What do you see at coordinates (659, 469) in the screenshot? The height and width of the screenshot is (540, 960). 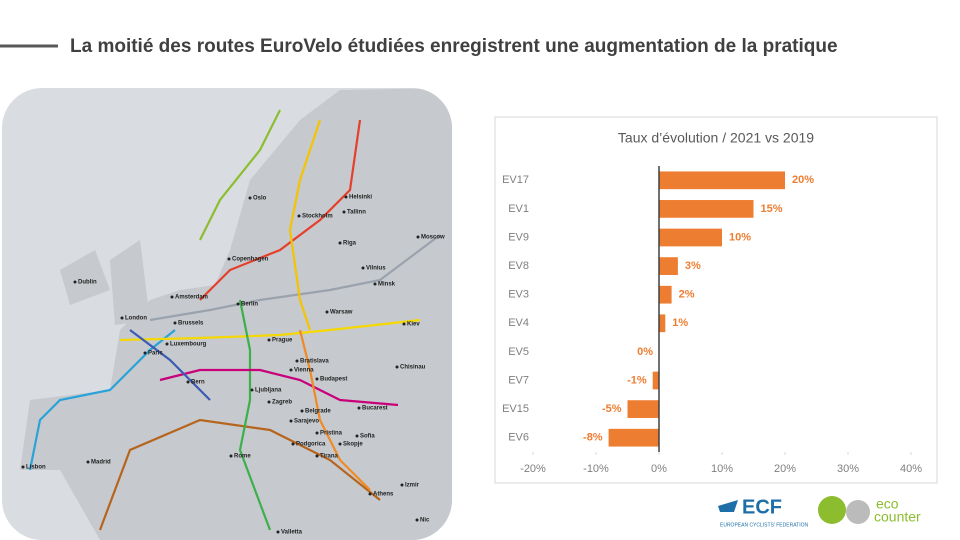 I see `x-tick-label: 0%` at bounding box center [659, 469].